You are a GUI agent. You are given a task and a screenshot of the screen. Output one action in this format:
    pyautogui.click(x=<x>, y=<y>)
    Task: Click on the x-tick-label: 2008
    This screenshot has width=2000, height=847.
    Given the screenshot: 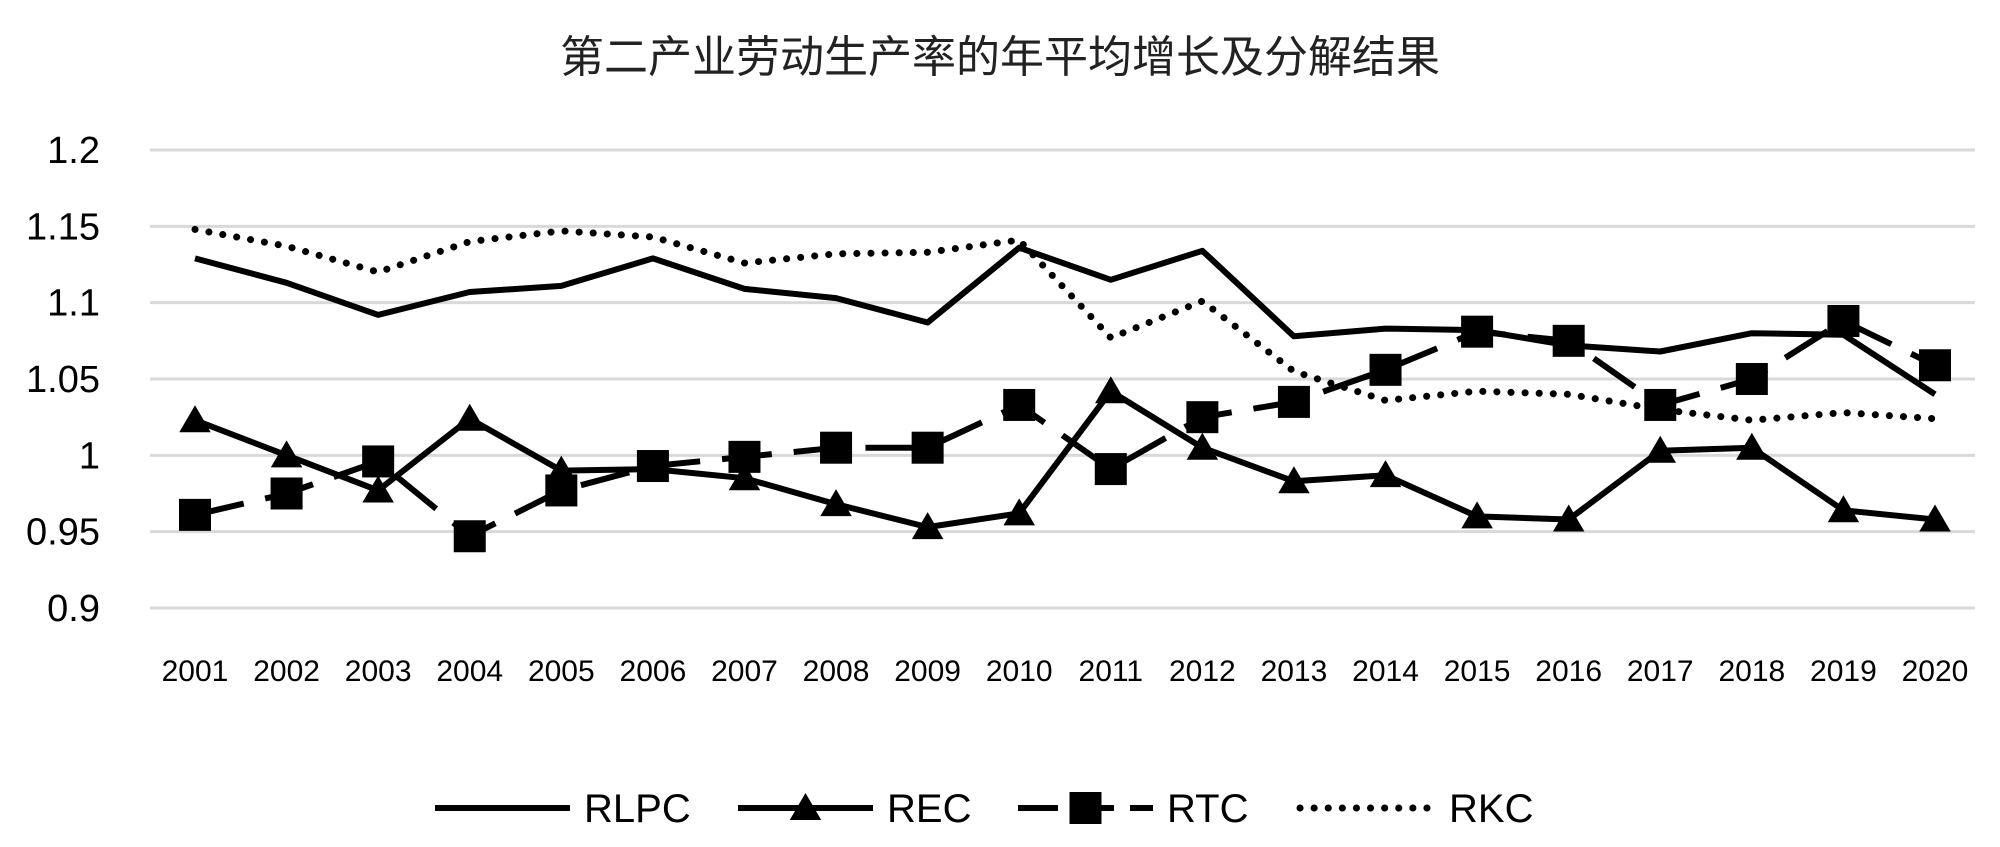 What is the action you would take?
    pyautogui.click(x=836, y=671)
    